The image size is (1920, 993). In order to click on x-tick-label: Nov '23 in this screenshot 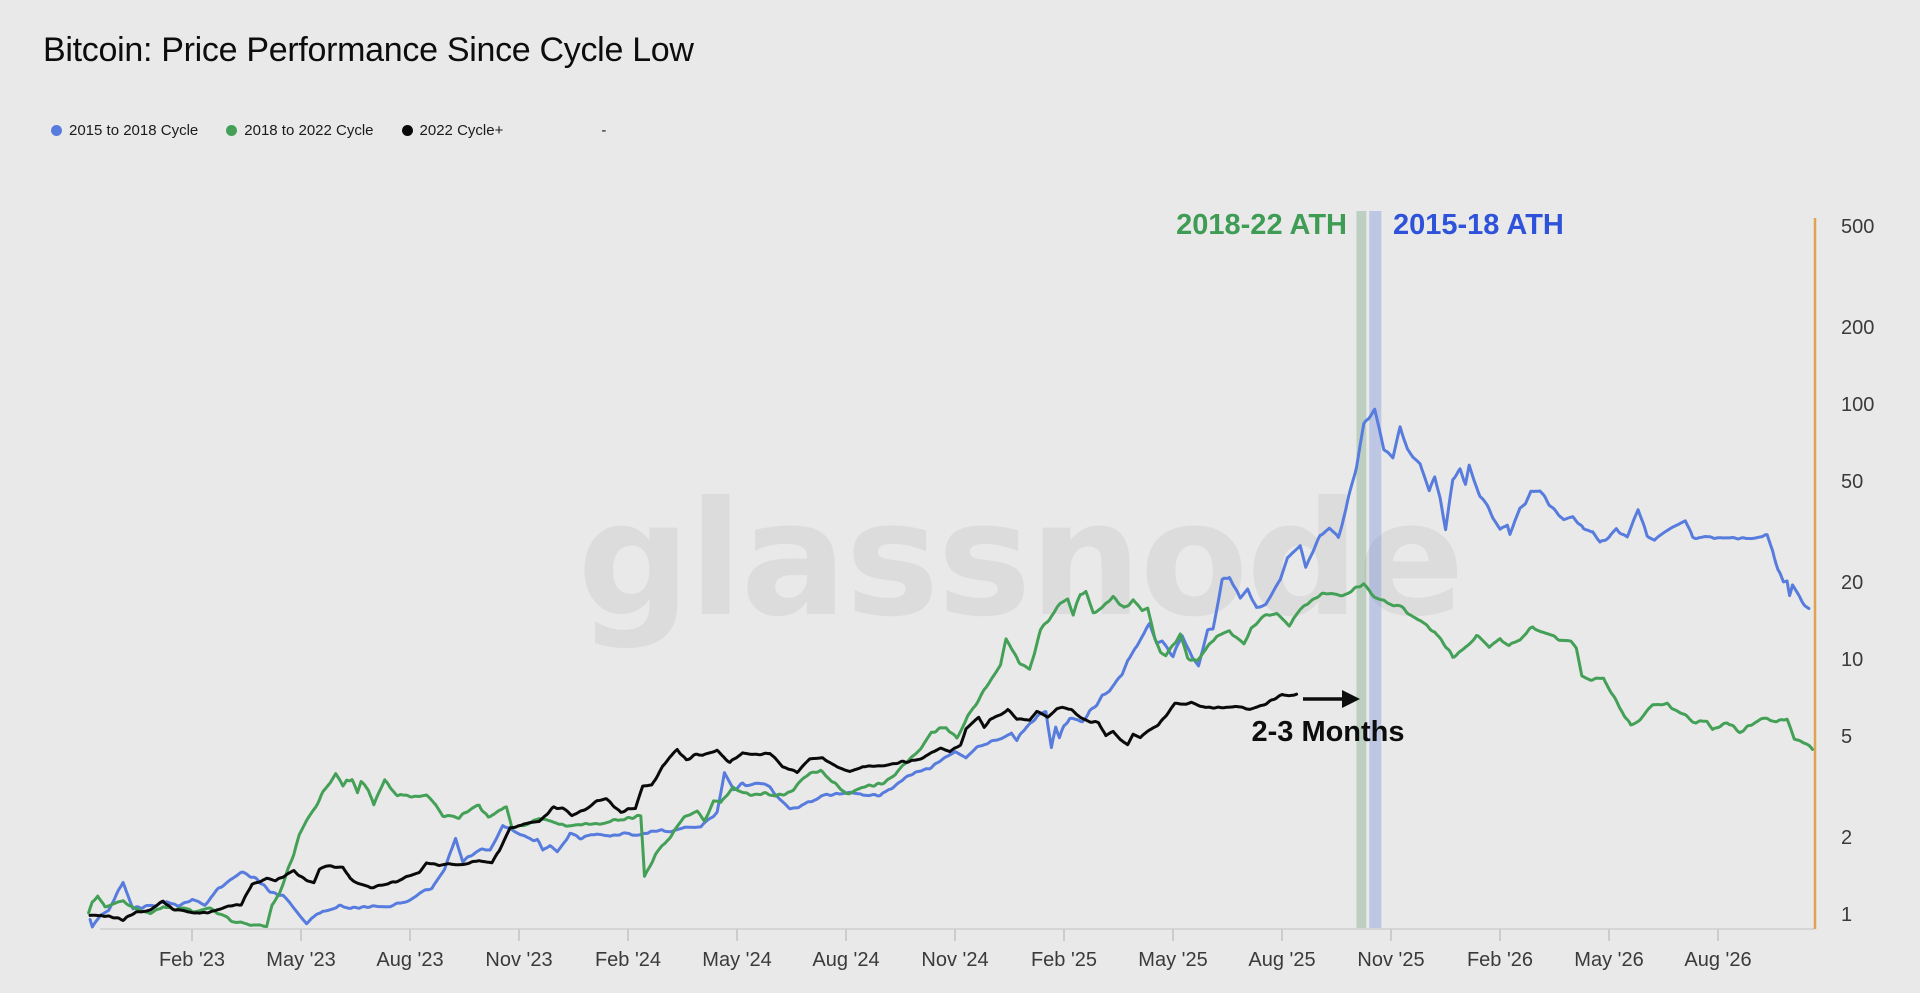, I will do `click(519, 960)`.